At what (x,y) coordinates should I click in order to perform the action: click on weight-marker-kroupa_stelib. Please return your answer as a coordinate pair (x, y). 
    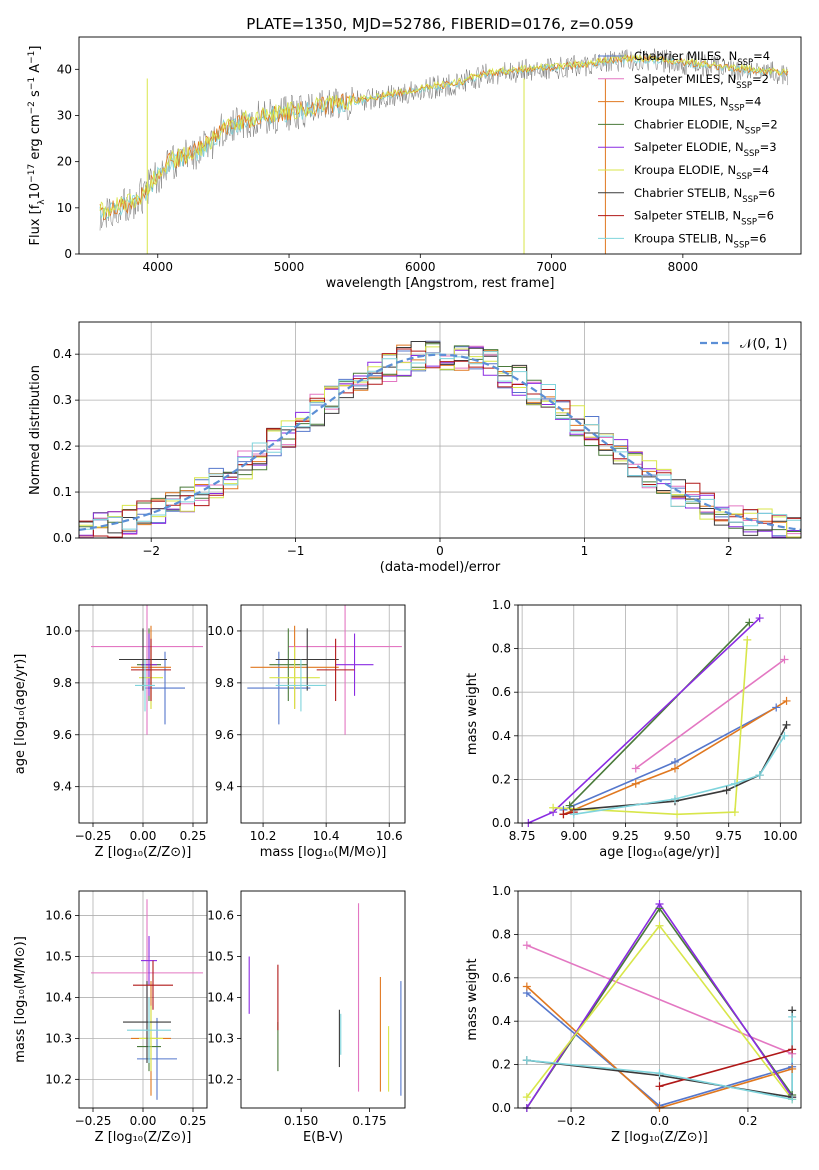
    Looking at the image, I should click on (734, 783).